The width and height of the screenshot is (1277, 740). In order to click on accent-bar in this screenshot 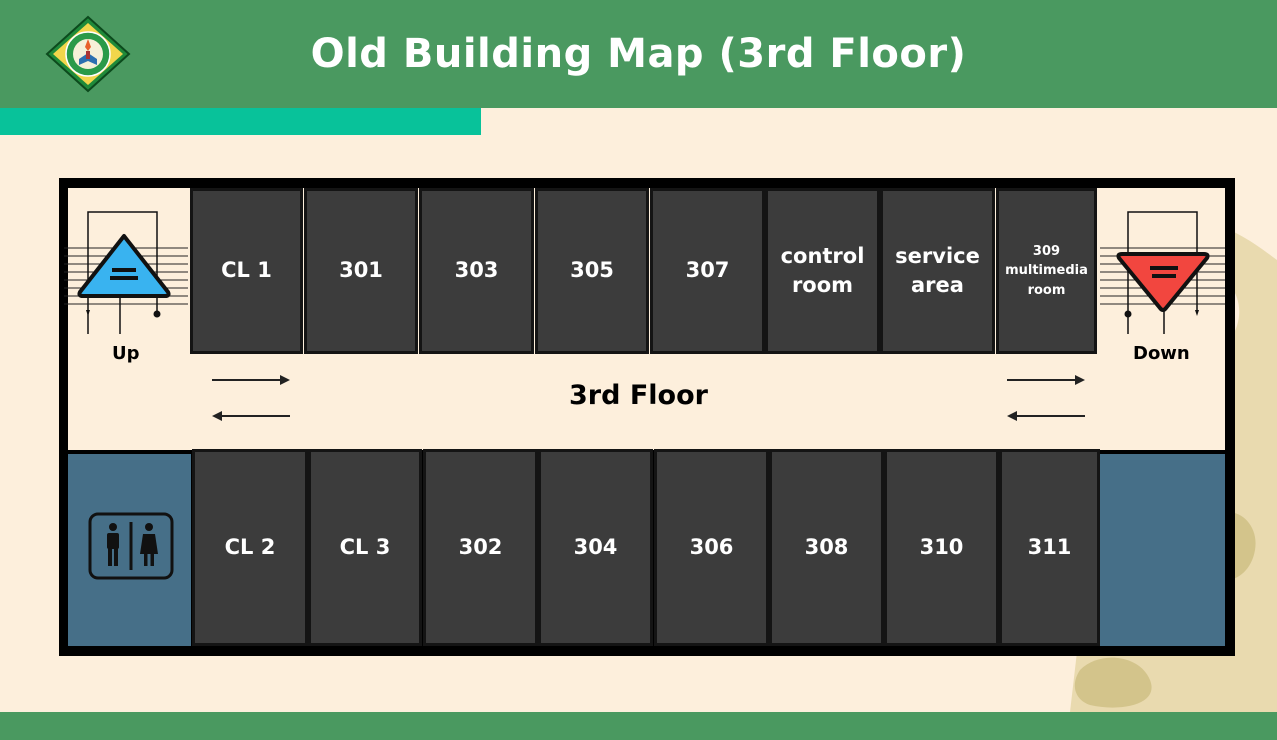, I will do `click(240, 121)`.